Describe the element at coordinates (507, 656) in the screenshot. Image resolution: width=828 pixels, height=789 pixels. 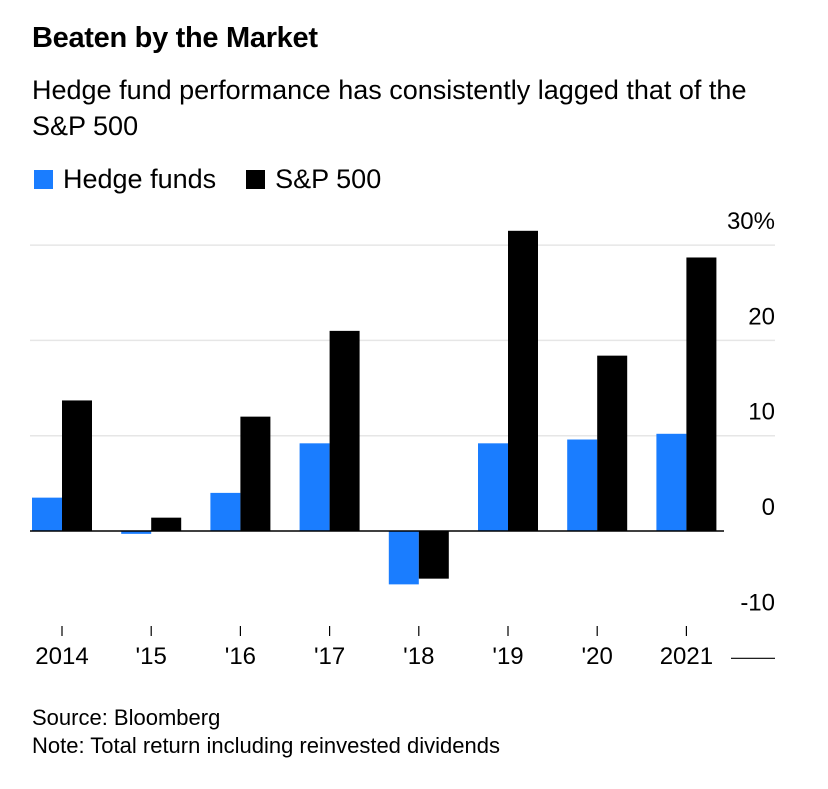
I see `x-tick-label: '19` at that location.